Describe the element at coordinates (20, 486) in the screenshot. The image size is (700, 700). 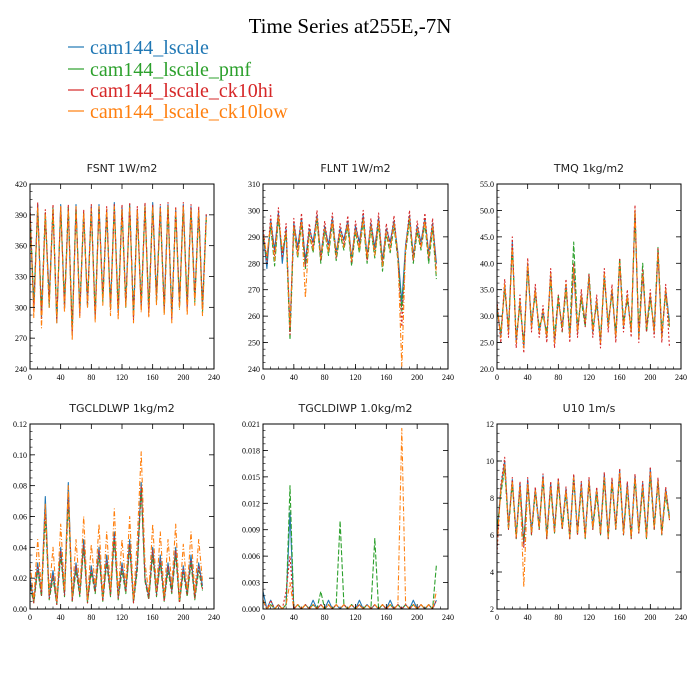
I see `y-tick-label: 0.08` at that location.